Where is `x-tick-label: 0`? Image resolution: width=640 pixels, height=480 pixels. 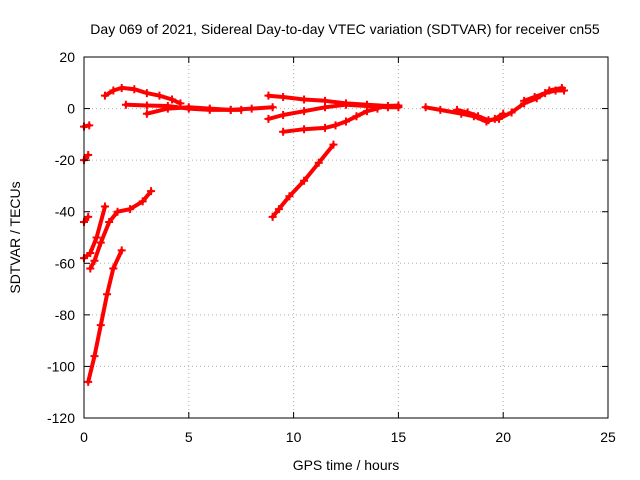 x-tick-label: 0 is located at coordinates (84, 437).